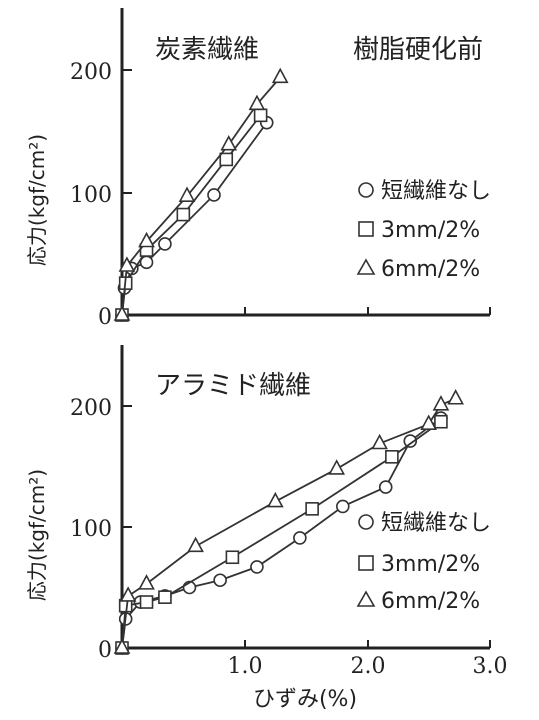 Image resolution: width=539 pixels, height=720 pixels. I want to click on bottom-xtick-label: 1.0, so click(245, 666).